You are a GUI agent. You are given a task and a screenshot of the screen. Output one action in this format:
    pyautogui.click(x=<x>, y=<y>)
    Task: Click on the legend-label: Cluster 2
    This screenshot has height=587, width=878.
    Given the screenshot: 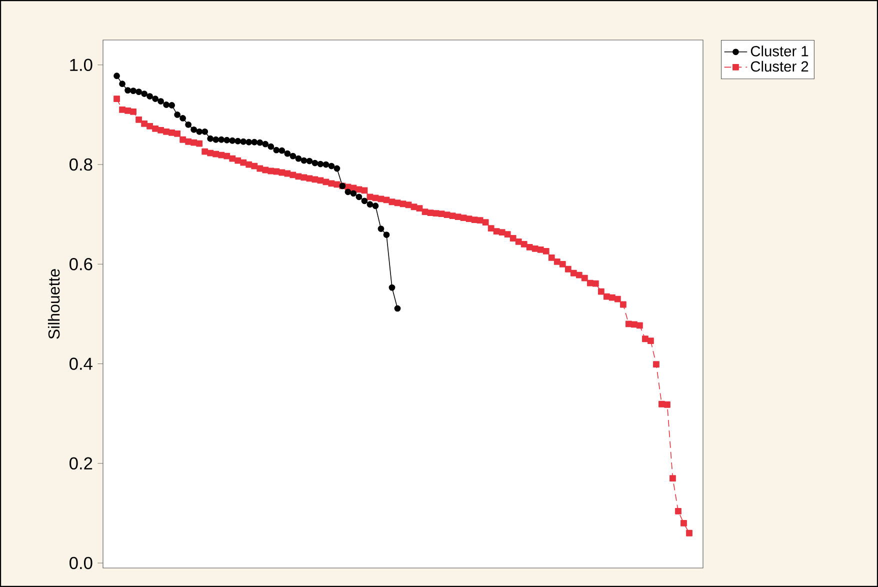 What is the action you would take?
    pyautogui.click(x=779, y=66)
    